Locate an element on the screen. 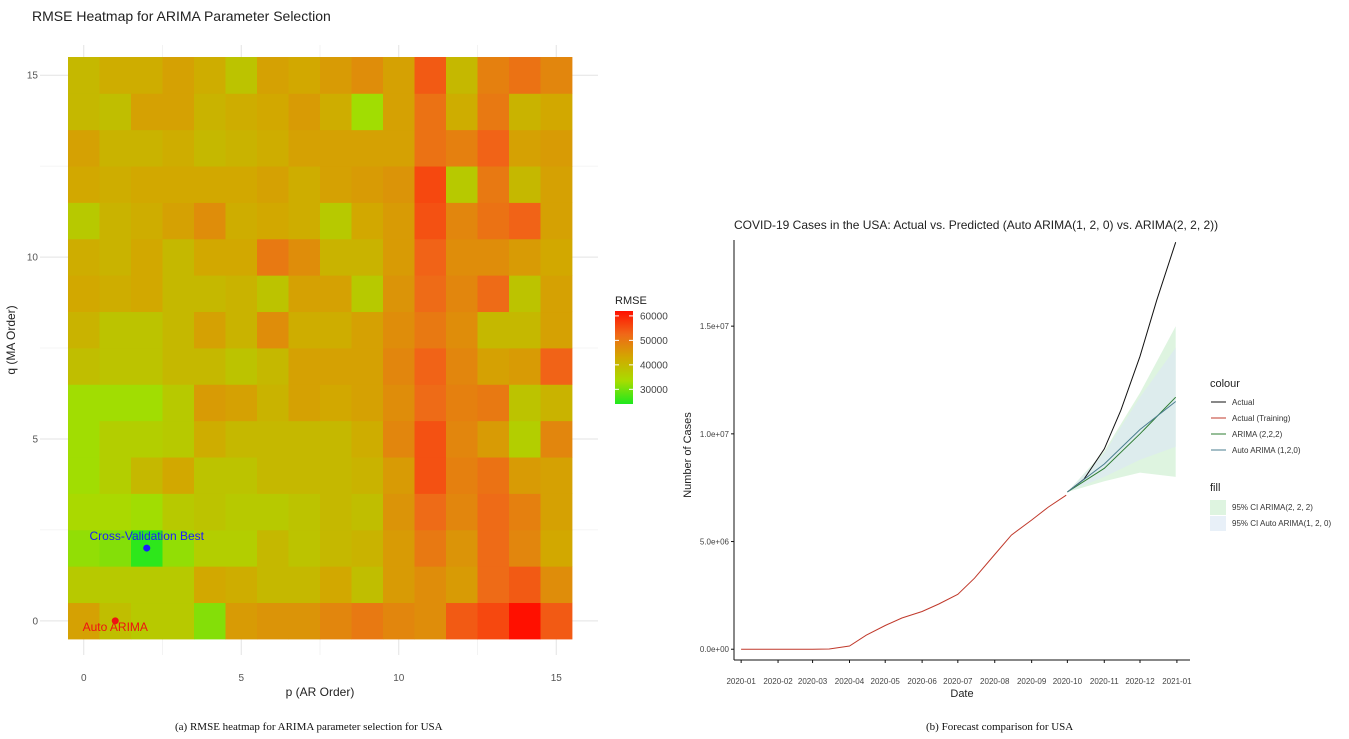  annotation-label: Cross-Validation Best is located at coordinates (147, 536).